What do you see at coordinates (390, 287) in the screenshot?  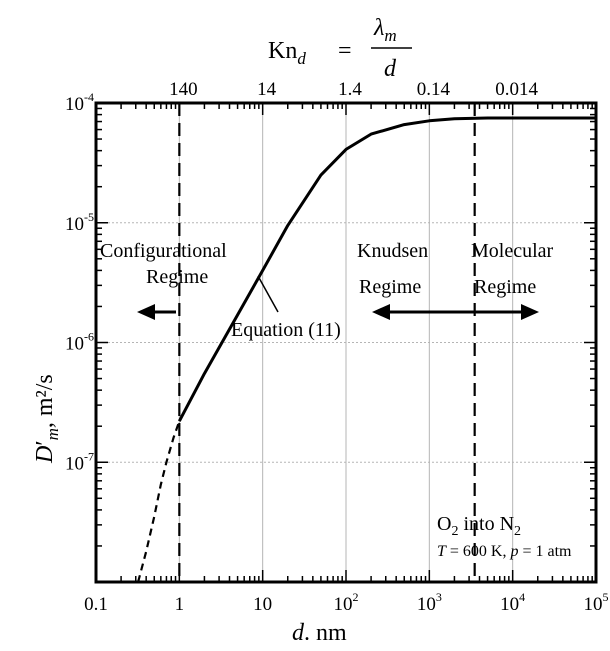 I see `knudsen-regime-label: Regime` at bounding box center [390, 287].